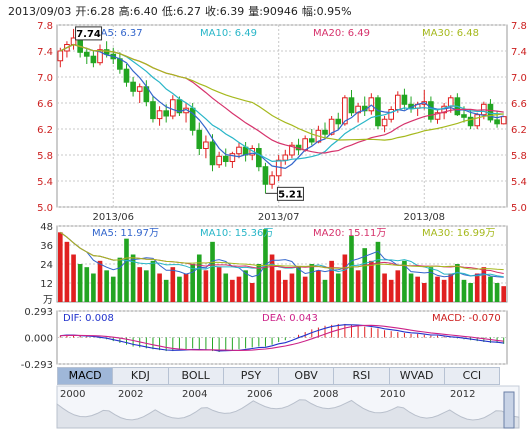 The width and height of the screenshot is (530, 432). I want to click on low-callout-box, so click(290, 193).